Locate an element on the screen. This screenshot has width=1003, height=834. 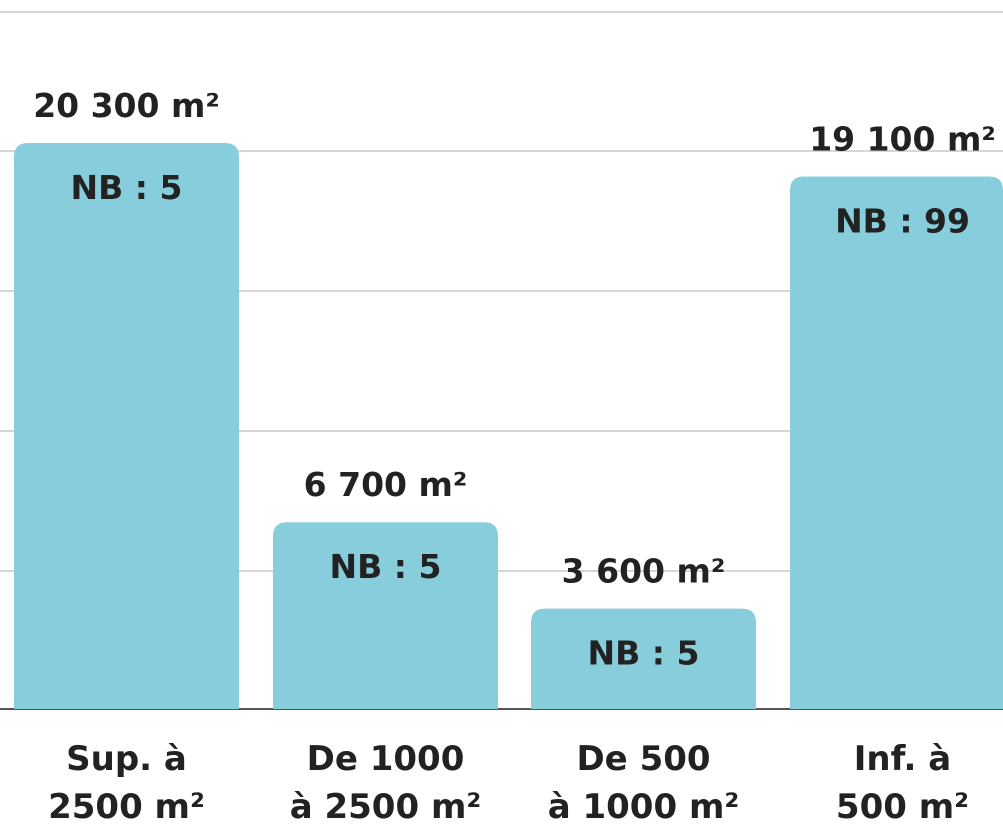
value-label: 3 600 m² is located at coordinates (644, 571).